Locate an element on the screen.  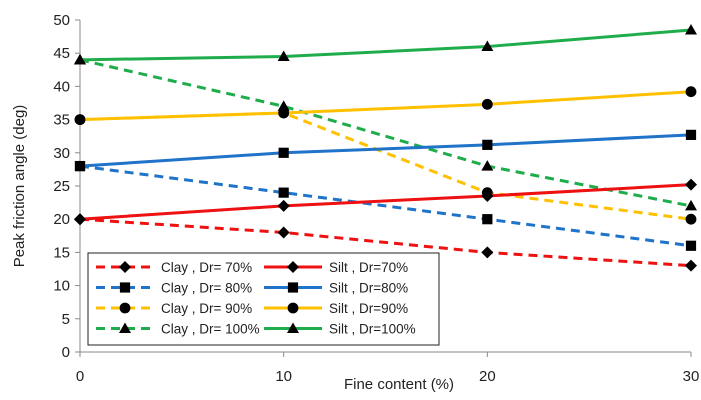
legend-entry: Silt , Dr=90% is located at coordinates (336, 308).